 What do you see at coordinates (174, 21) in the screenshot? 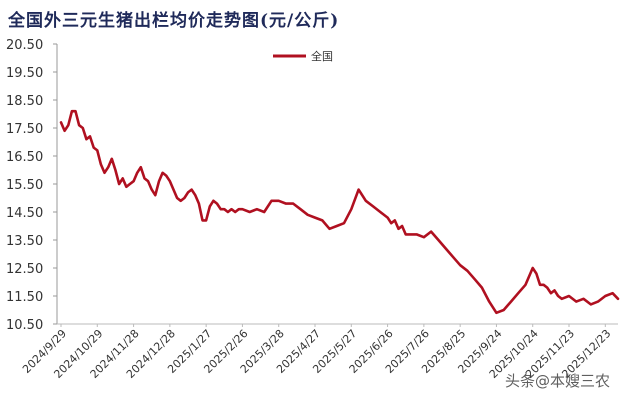
I see `chart-title: 全国外三元生猪出栏均价走势图(元/公斤)` at bounding box center [174, 21].